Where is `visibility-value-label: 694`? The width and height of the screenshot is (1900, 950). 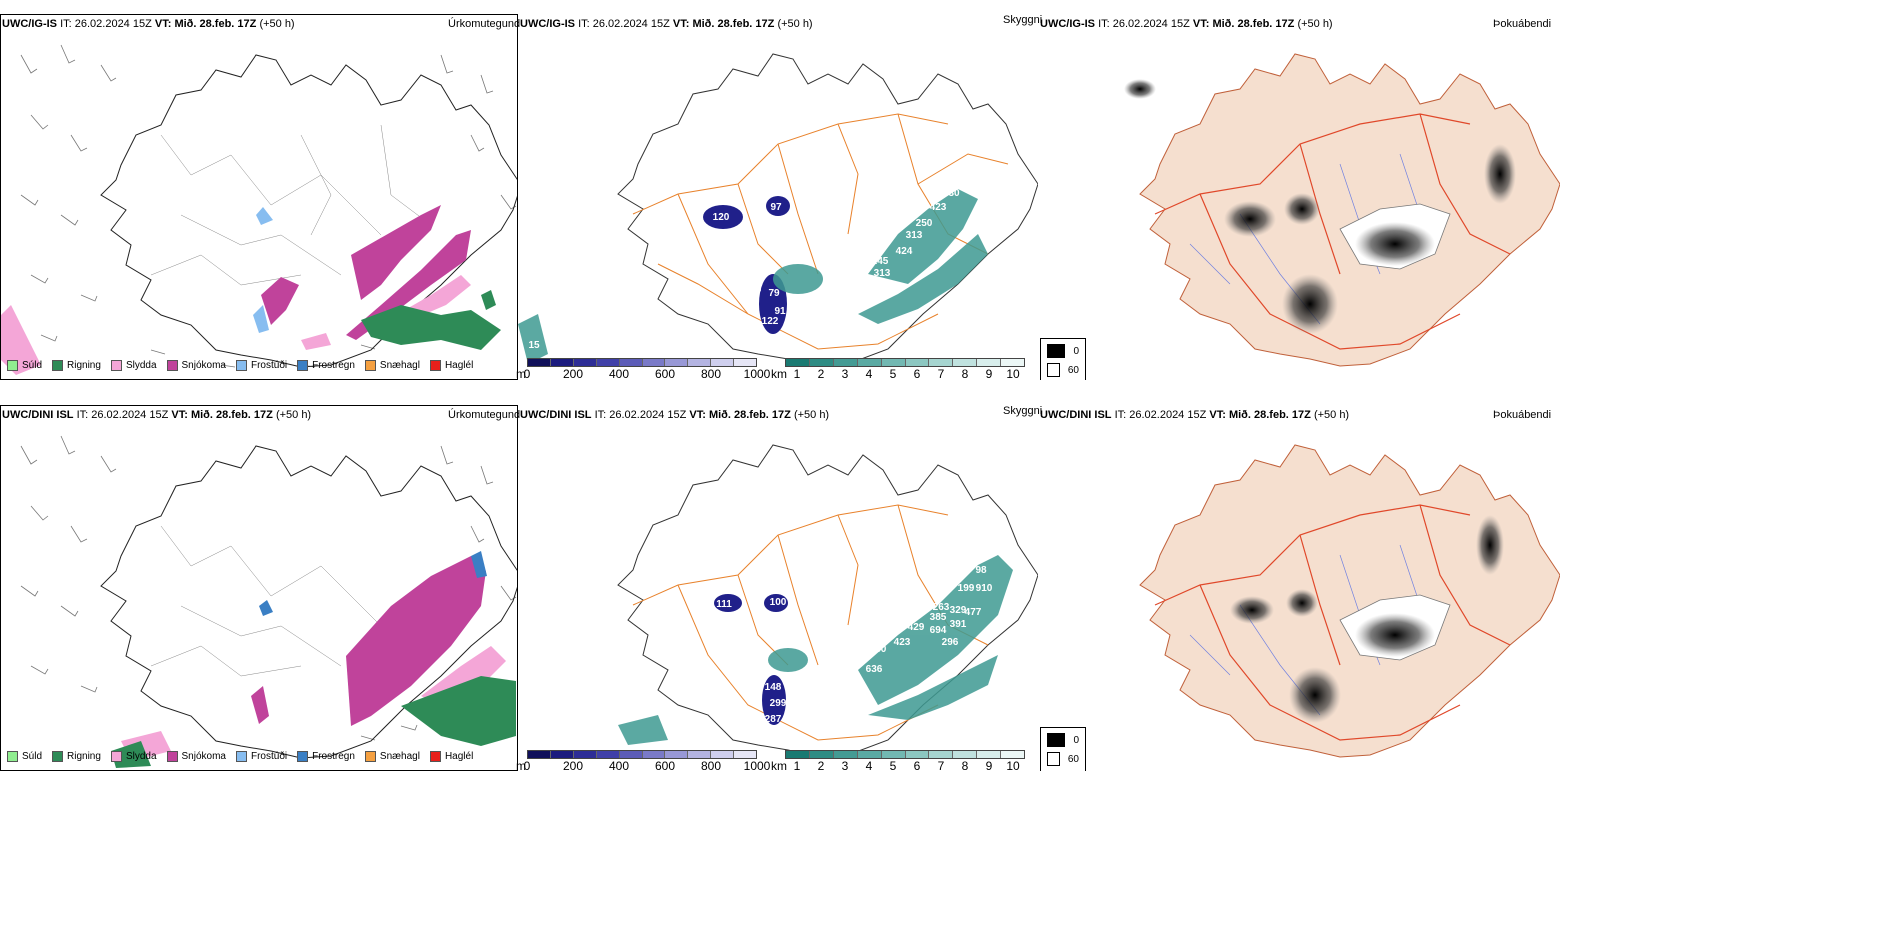
visibility-value-label: 694 is located at coordinates (938, 630).